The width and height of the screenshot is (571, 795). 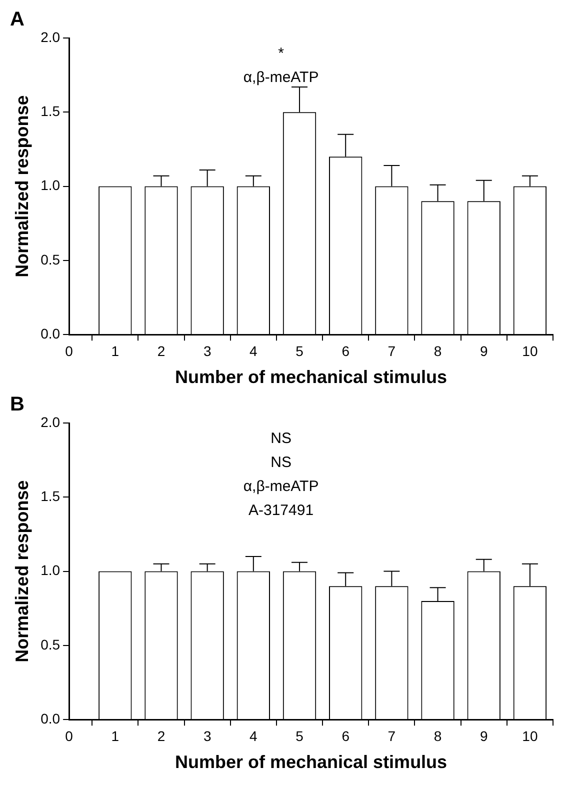 I want to click on annotation: *, so click(x=281, y=53).